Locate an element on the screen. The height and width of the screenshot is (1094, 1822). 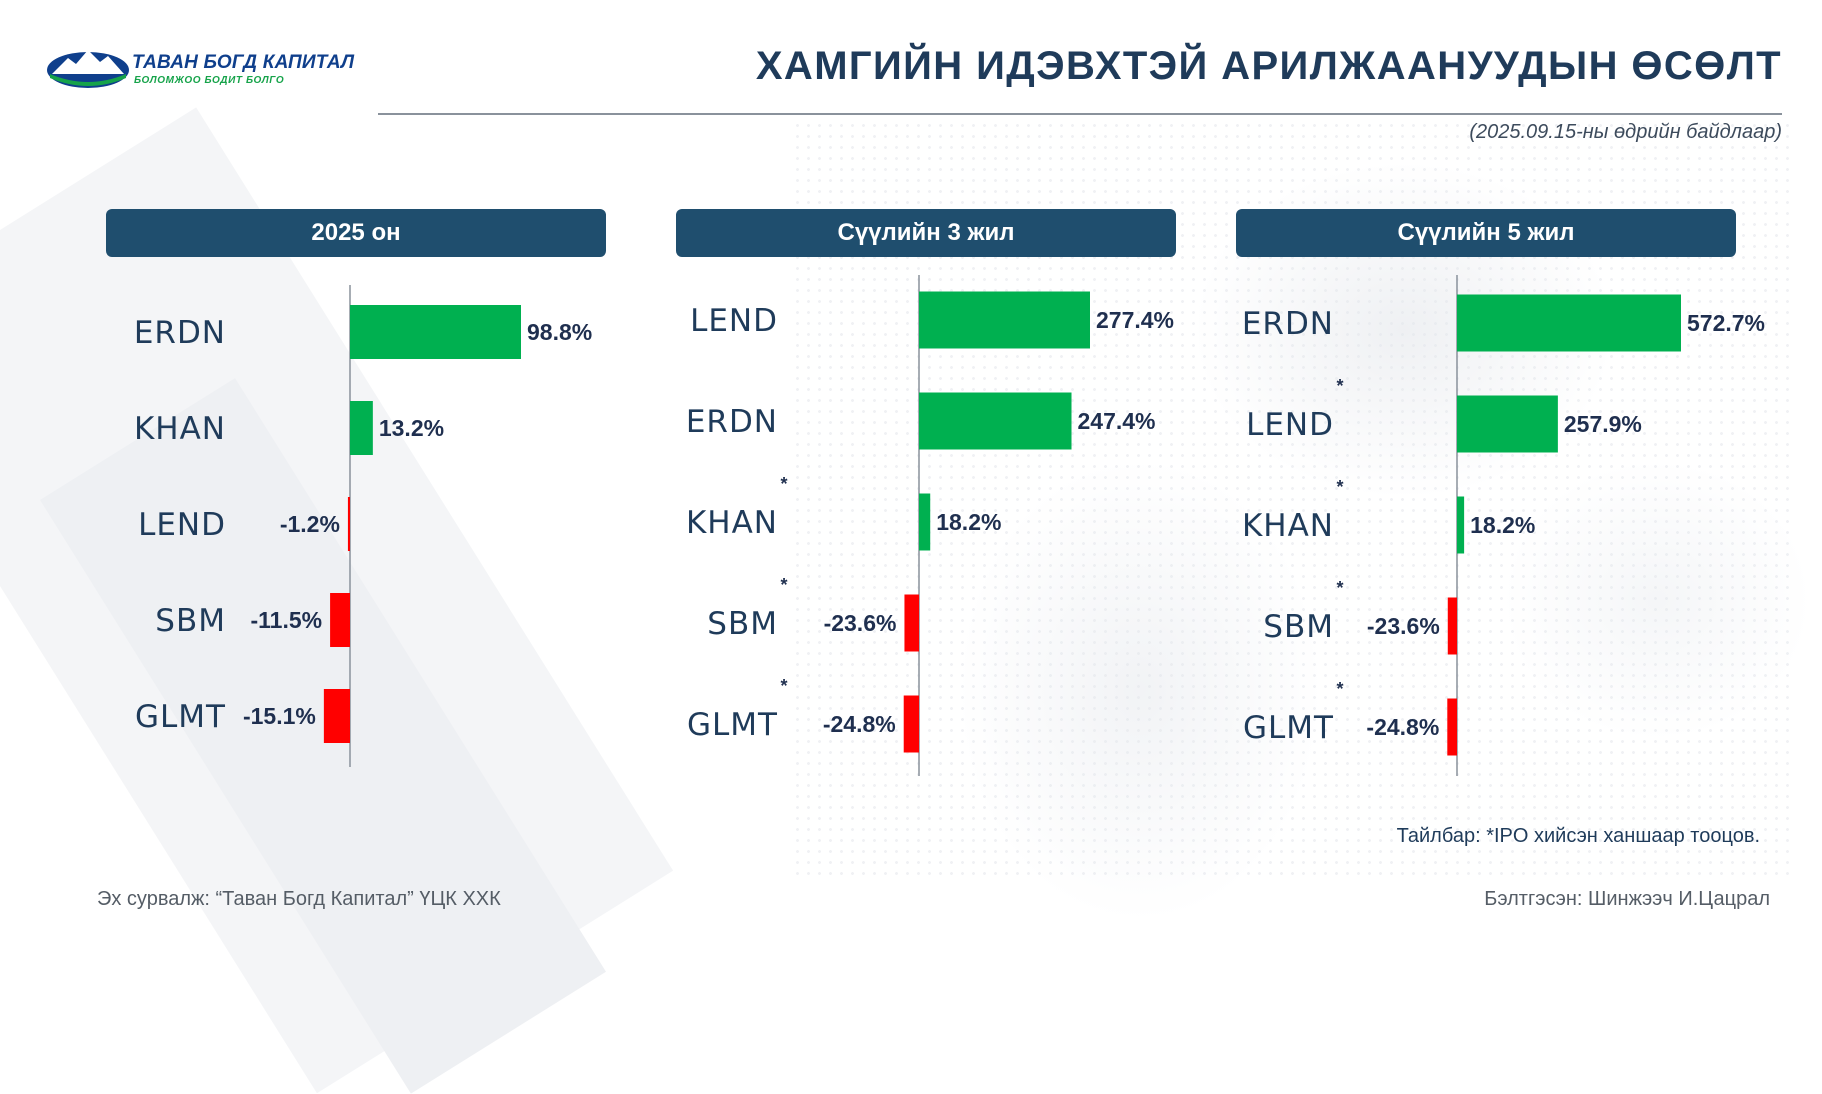
page-title: ХАМГИЙН ИДЭВХТЭЙ АРИЛЖААНУУДЫН ӨСӨЛТ is located at coordinates (1268, 66).